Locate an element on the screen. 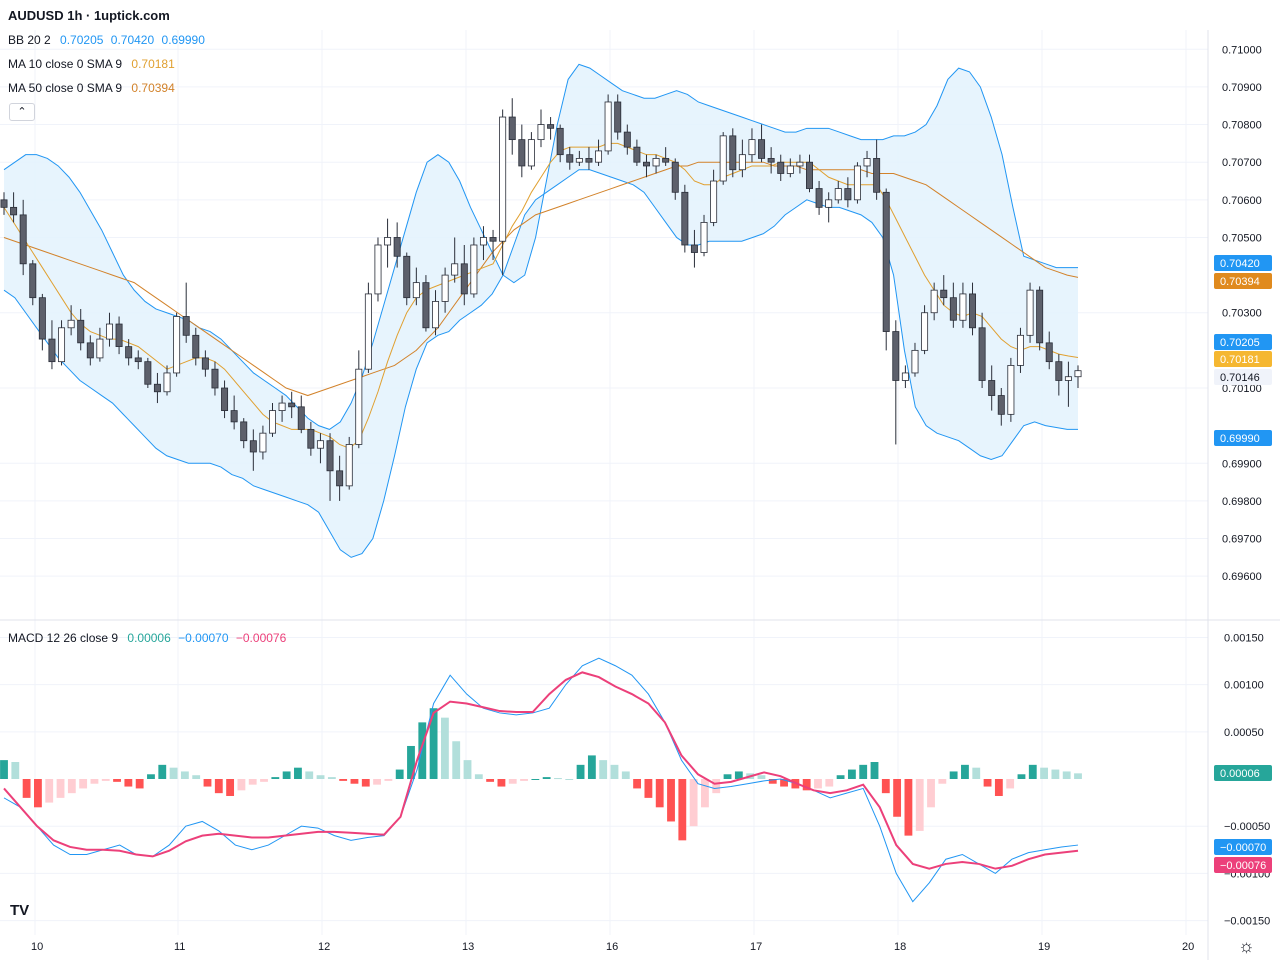 Image resolution: width=1280 pixels, height=965 pixels. time-tick-label: 19 is located at coordinates (1044, 947).